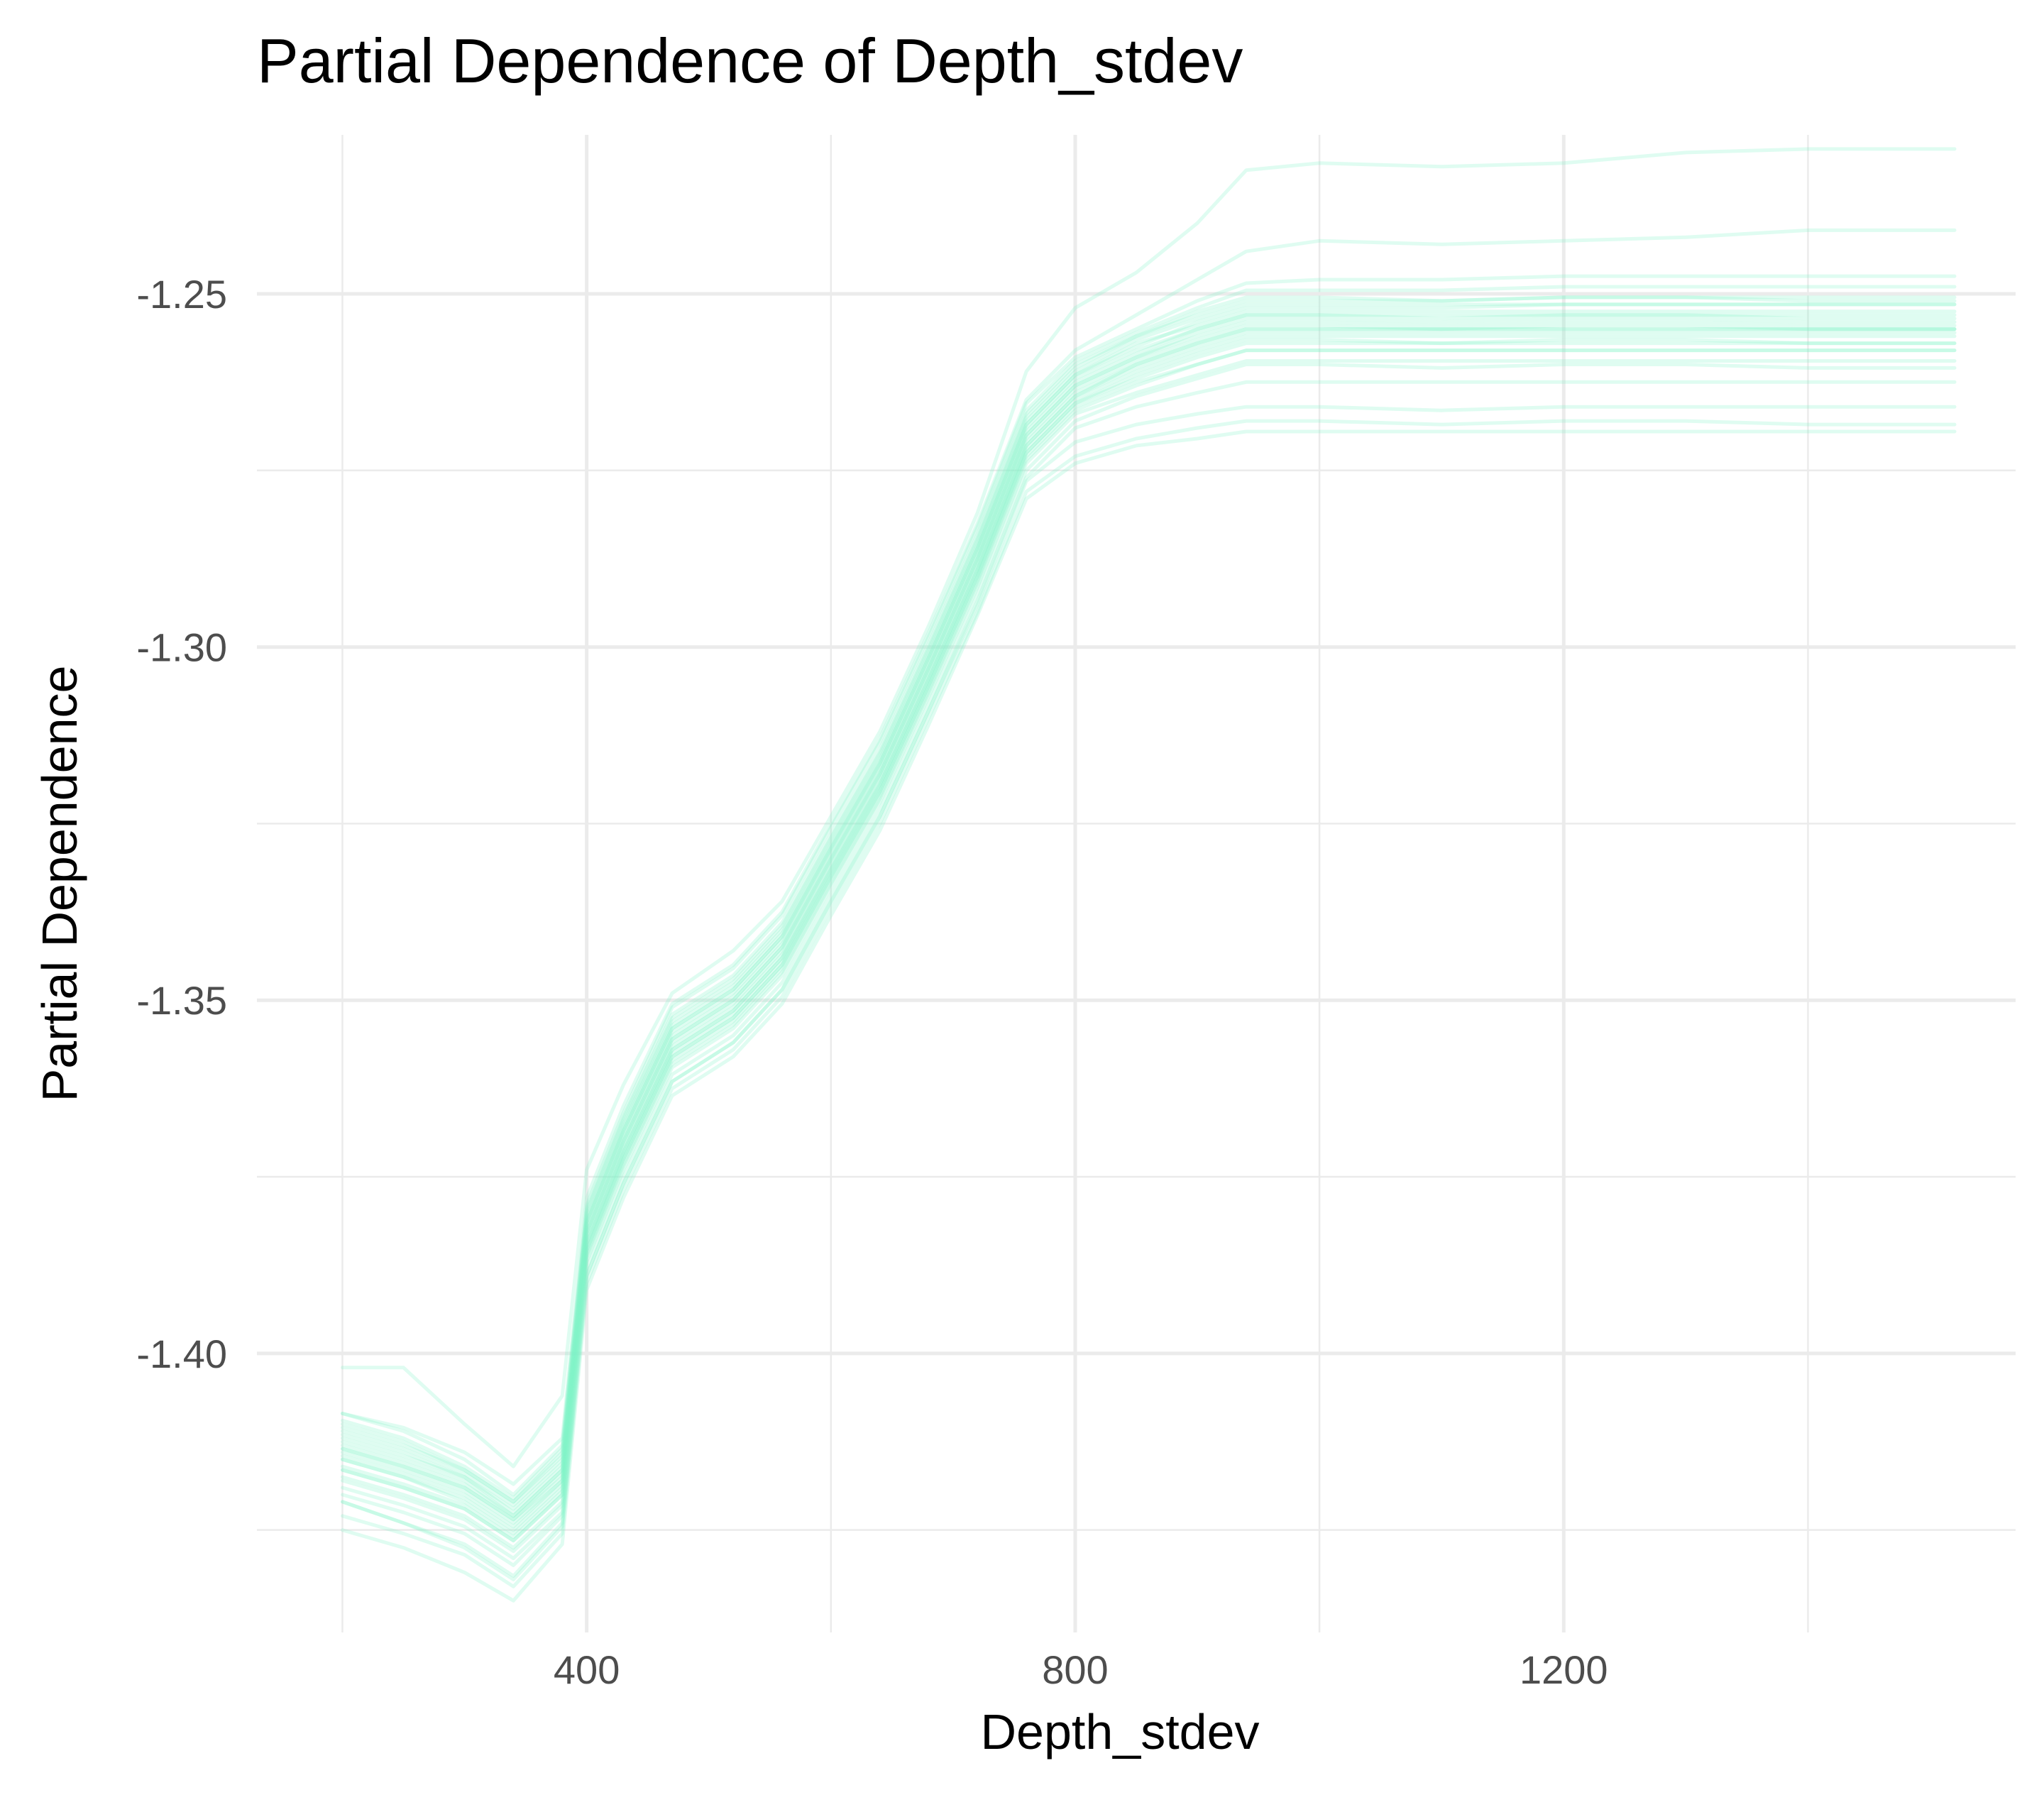 This screenshot has height=1817, width=2044. What do you see at coordinates (181, 1354) in the screenshot?
I see `y-tick-label: -1.40` at bounding box center [181, 1354].